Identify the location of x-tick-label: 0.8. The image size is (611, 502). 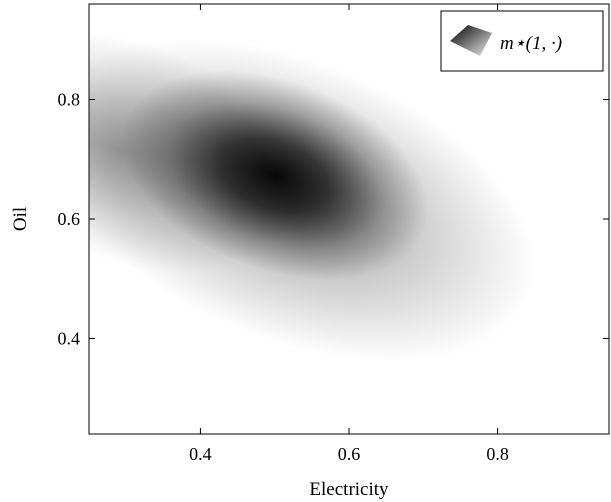
(497, 454).